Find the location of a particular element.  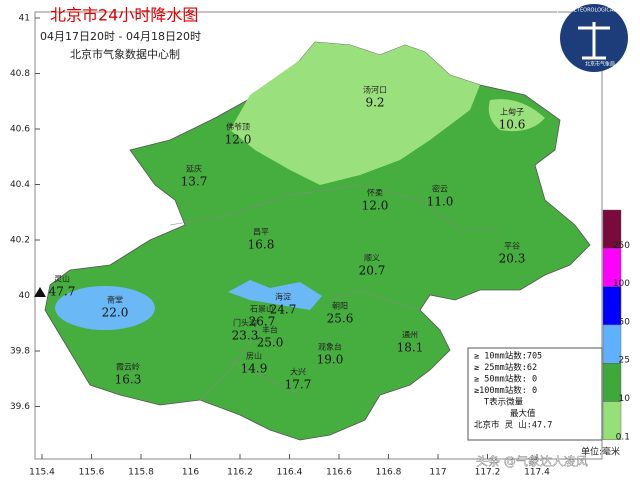

max-marker is located at coordinates (40, 292).